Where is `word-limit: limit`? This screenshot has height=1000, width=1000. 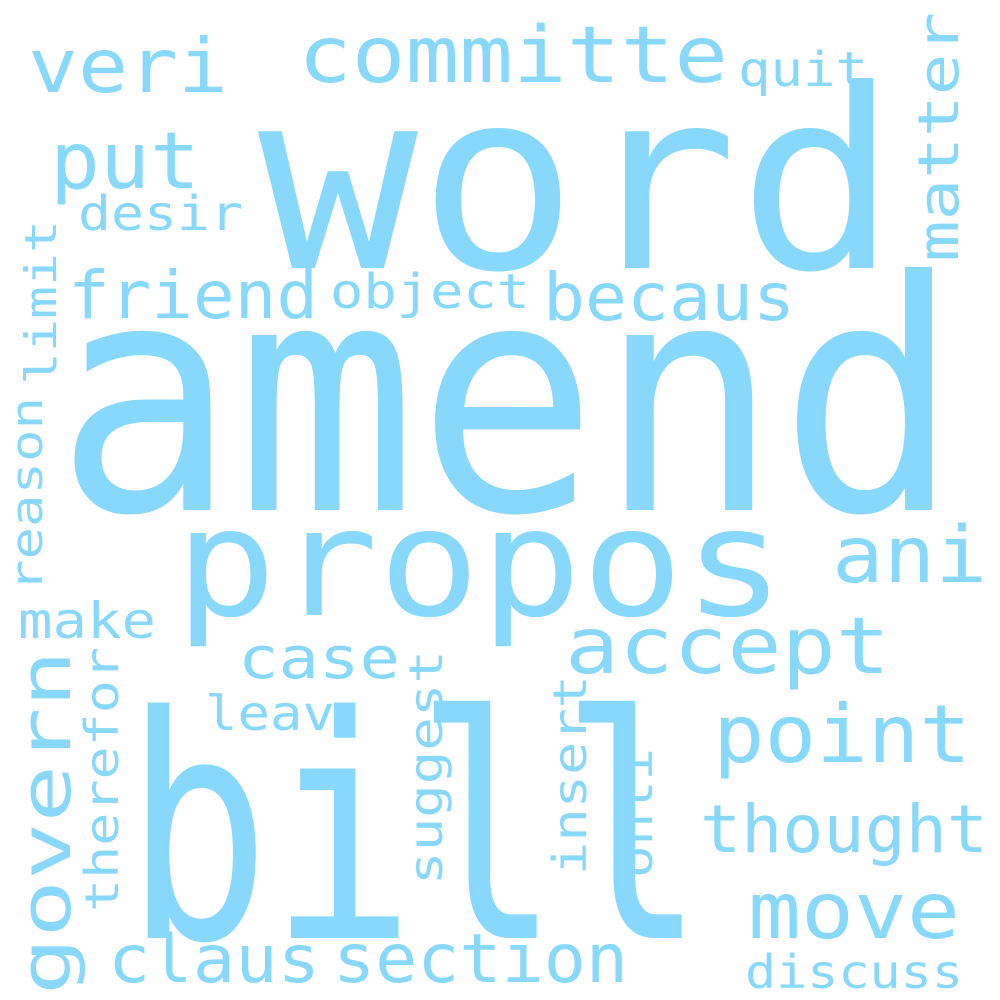
word-limit: limit is located at coordinates (41, 302).